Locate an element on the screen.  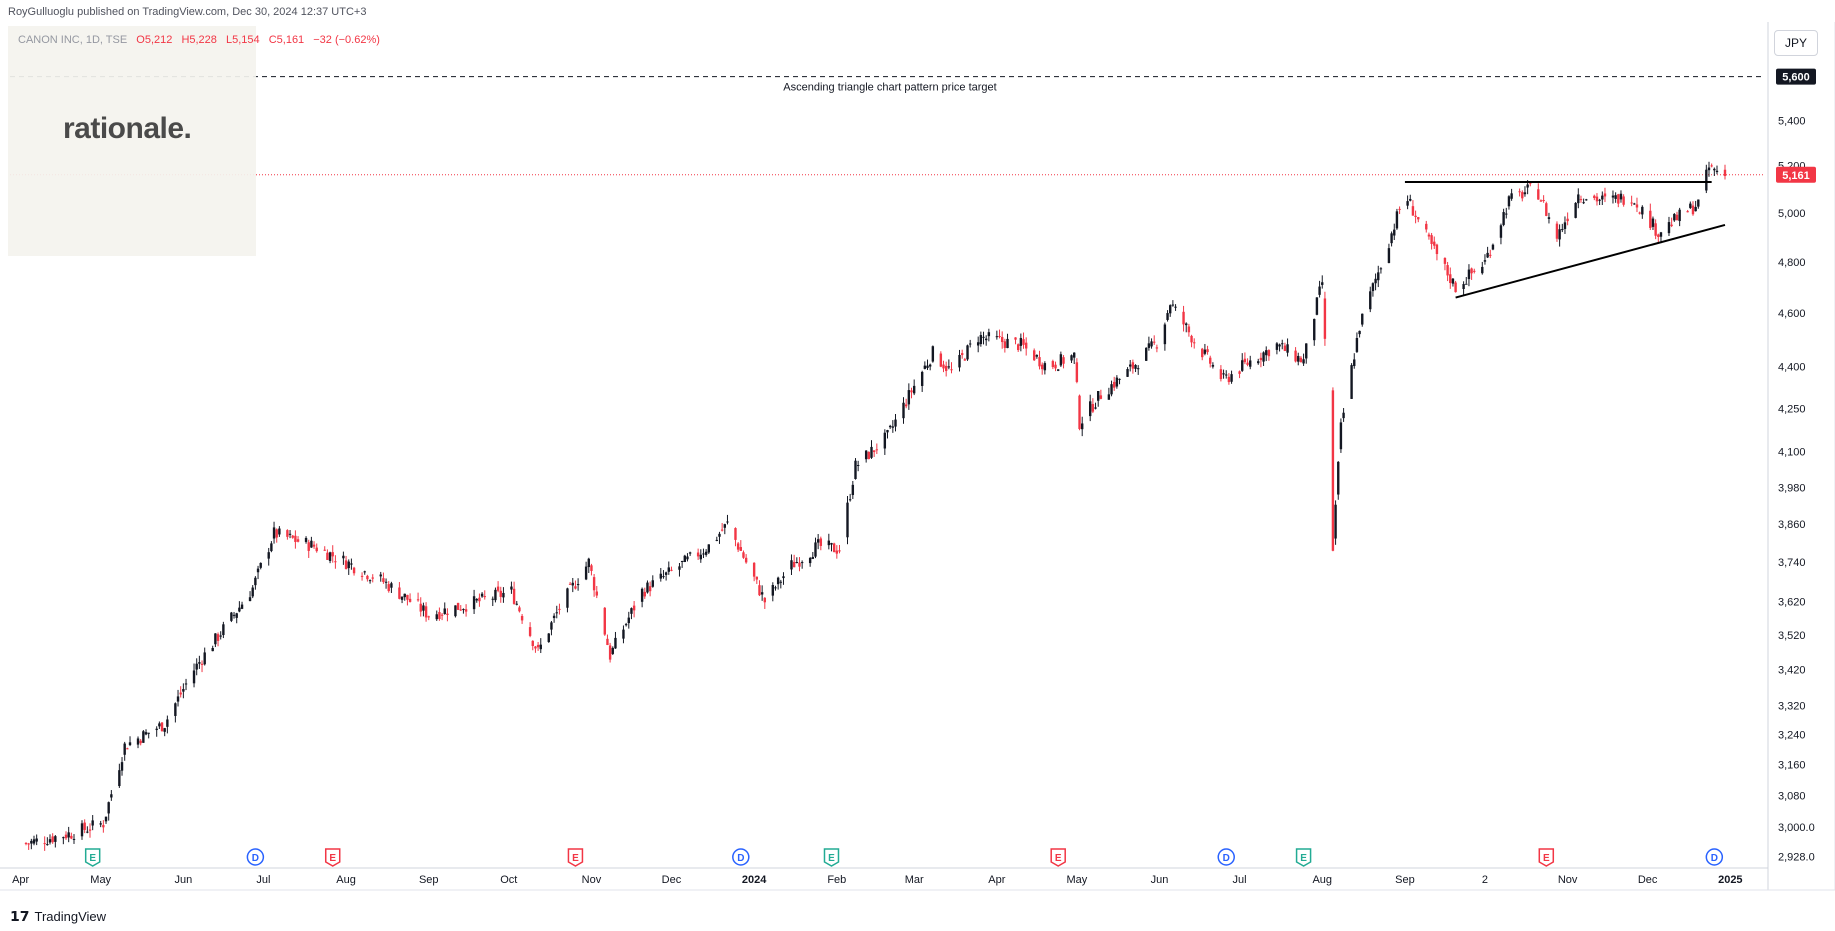
y-tick-label: 3,860 is located at coordinates (1792, 525).